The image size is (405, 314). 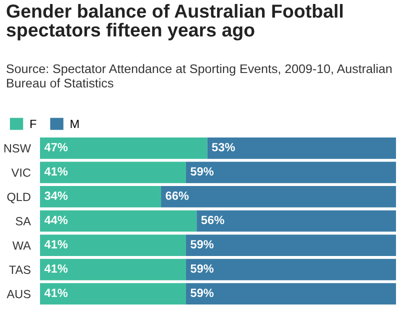 I want to click on data-label: 47%, so click(x=56, y=147).